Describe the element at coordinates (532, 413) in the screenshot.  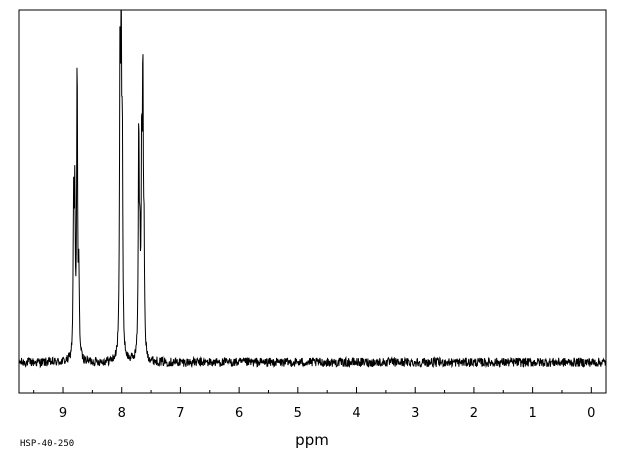
I see `x-tick-label: 1` at that location.